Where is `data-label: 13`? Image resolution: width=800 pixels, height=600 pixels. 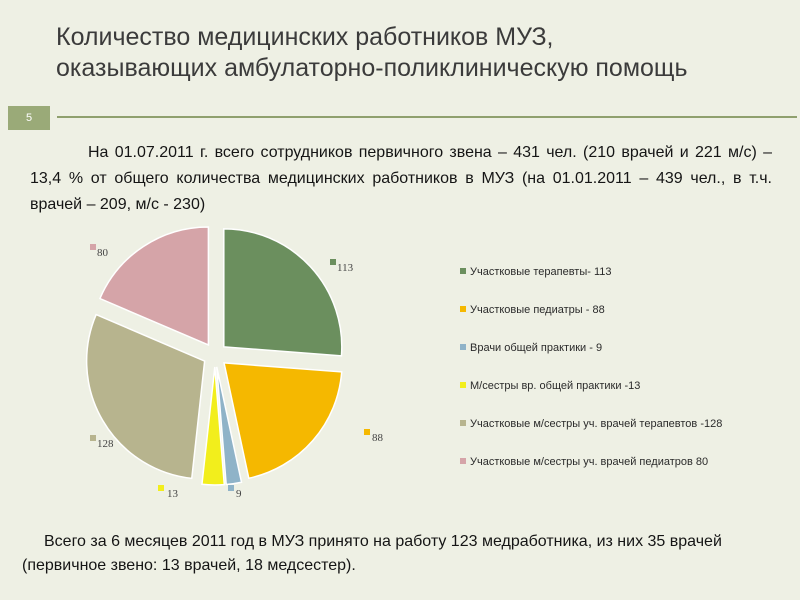
data-label: 13 is located at coordinates (173, 494).